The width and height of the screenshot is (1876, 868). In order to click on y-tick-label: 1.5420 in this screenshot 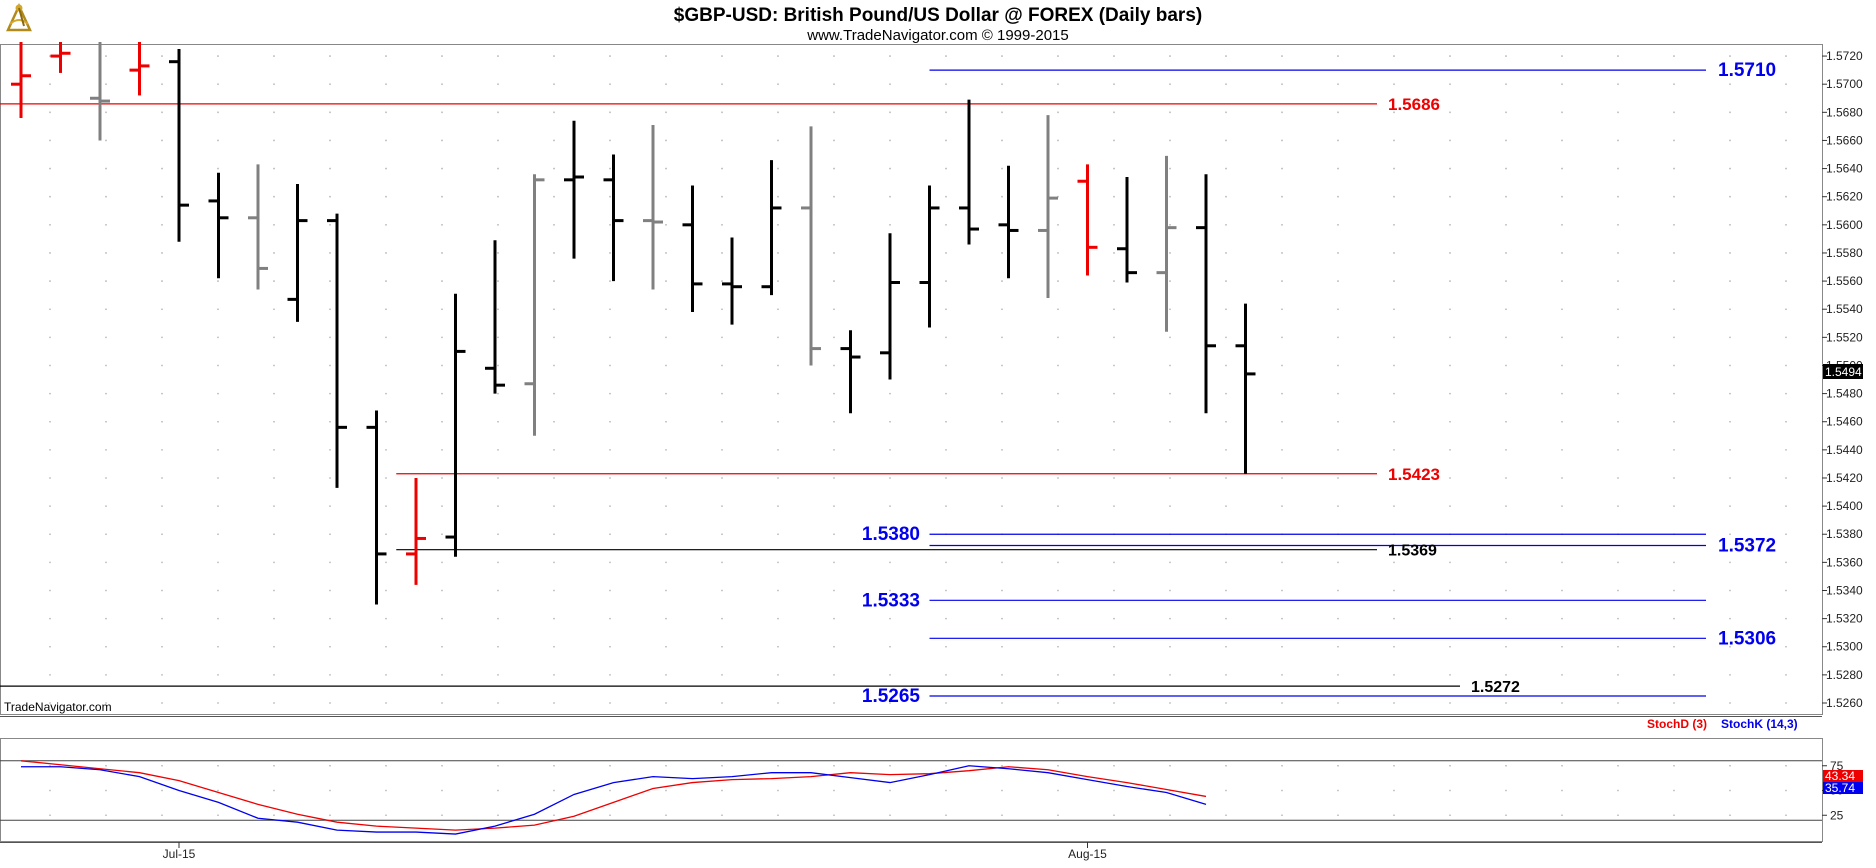, I will do `click(1844, 478)`.